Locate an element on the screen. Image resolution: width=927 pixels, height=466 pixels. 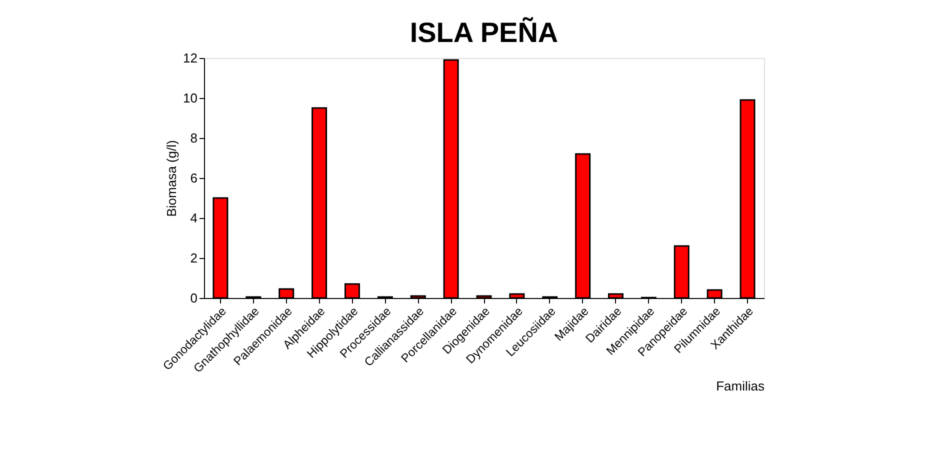
y-tick-label: 8 is located at coordinates (194, 138).